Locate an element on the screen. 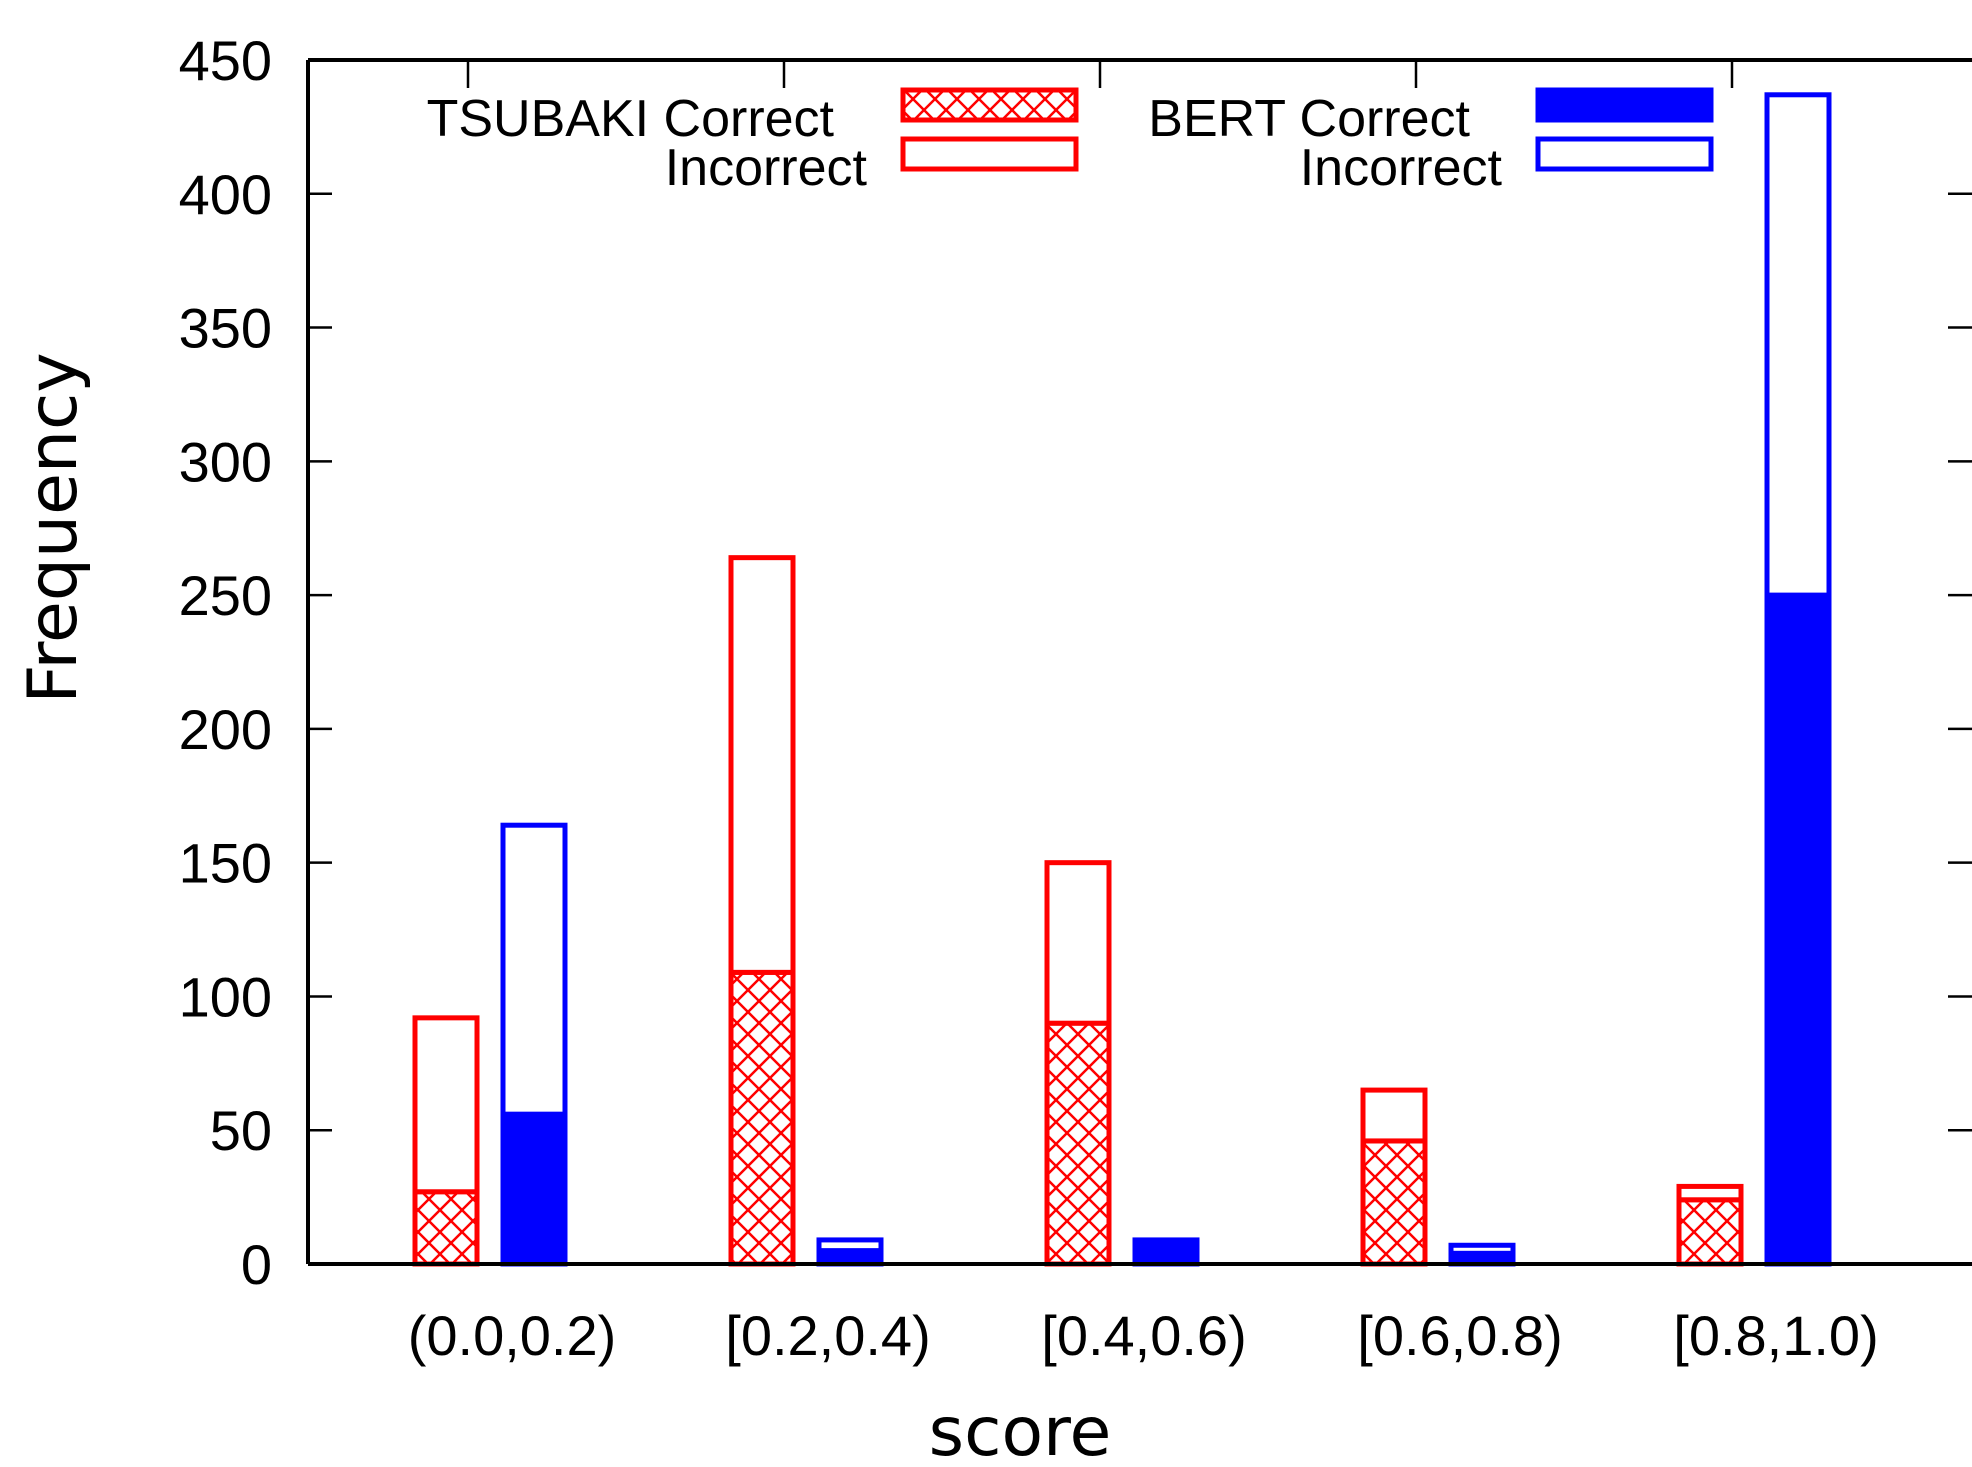  x-tick-label: [0.8,1.0) is located at coordinates (1775, 1335).